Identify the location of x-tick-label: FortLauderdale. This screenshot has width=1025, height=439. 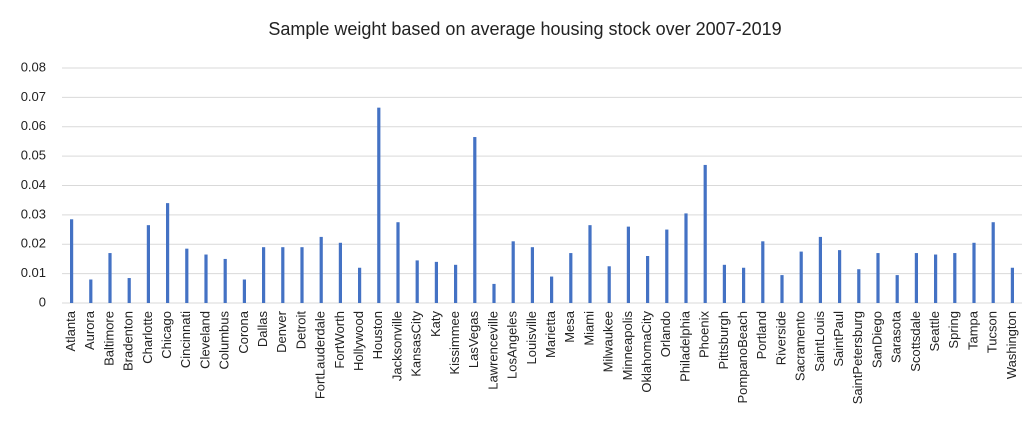
(320, 355).